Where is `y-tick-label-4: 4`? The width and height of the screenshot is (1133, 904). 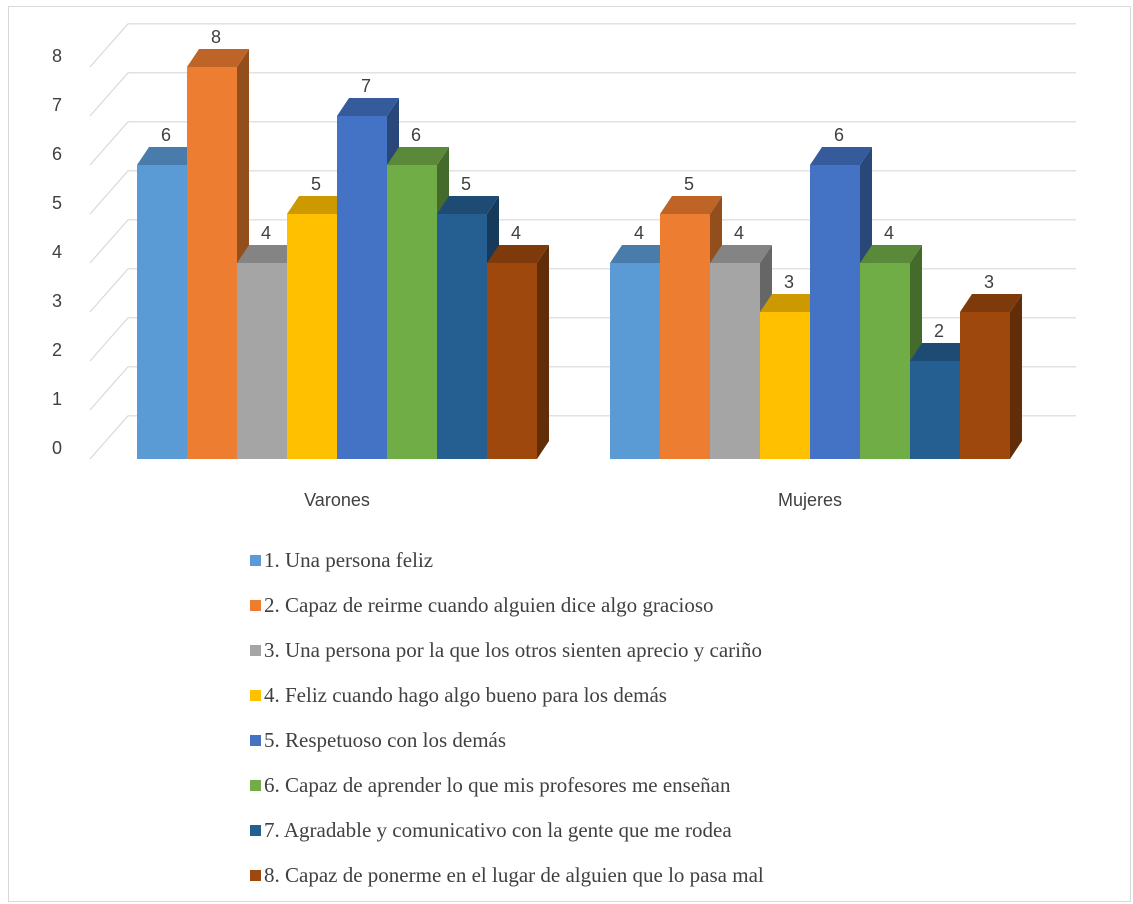 y-tick-label-4: 4 is located at coordinates (57, 252).